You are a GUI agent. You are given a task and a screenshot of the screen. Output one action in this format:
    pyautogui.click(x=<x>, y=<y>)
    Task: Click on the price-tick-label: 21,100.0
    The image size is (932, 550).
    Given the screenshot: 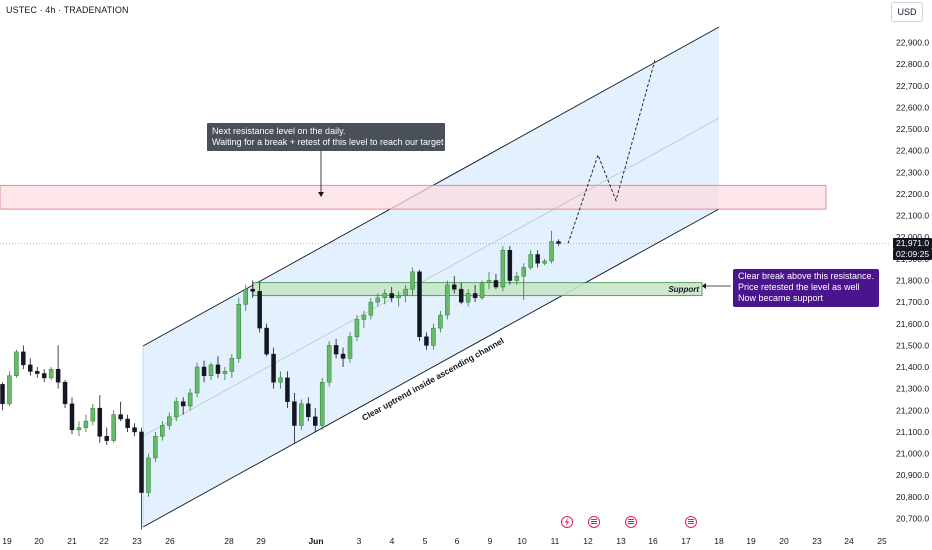 What is the action you would take?
    pyautogui.click(x=912, y=432)
    